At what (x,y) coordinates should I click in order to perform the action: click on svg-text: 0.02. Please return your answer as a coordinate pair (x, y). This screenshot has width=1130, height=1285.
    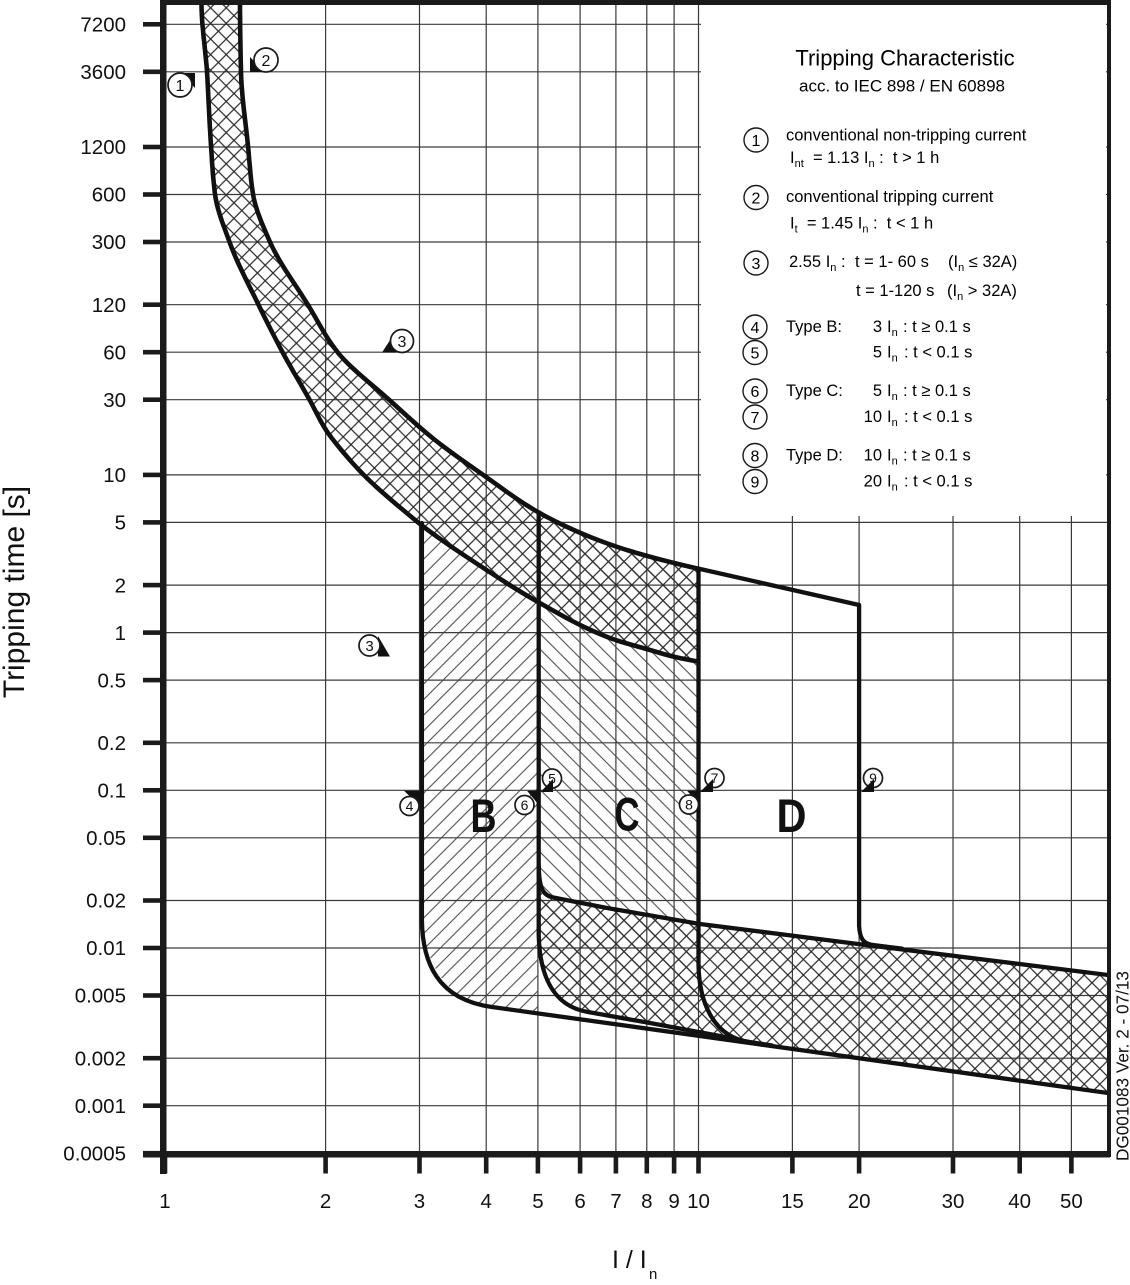
    Looking at the image, I should click on (106, 901).